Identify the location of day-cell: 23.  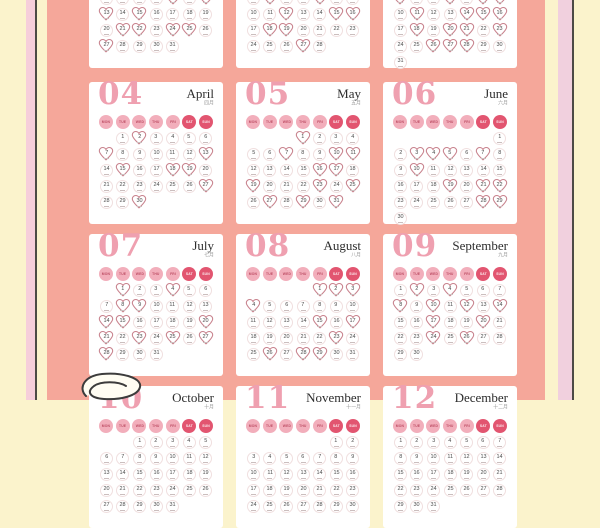
(139, 186).